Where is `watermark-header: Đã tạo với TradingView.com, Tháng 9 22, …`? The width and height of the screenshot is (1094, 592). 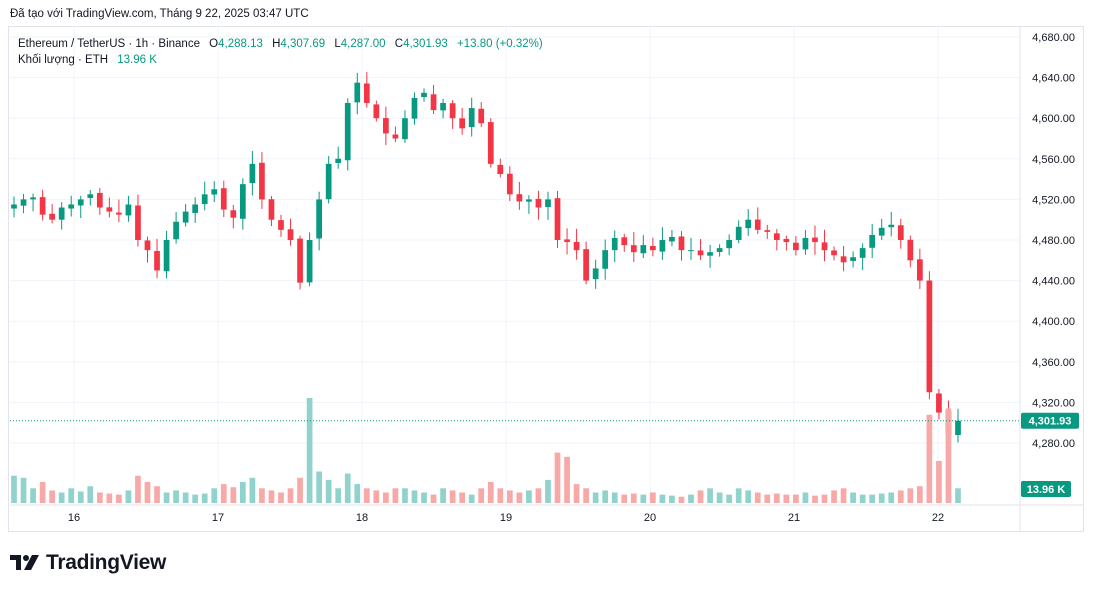 watermark-header: Đã tạo với TradingView.com, Tháng 9 22, … is located at coordinates (159, 14).